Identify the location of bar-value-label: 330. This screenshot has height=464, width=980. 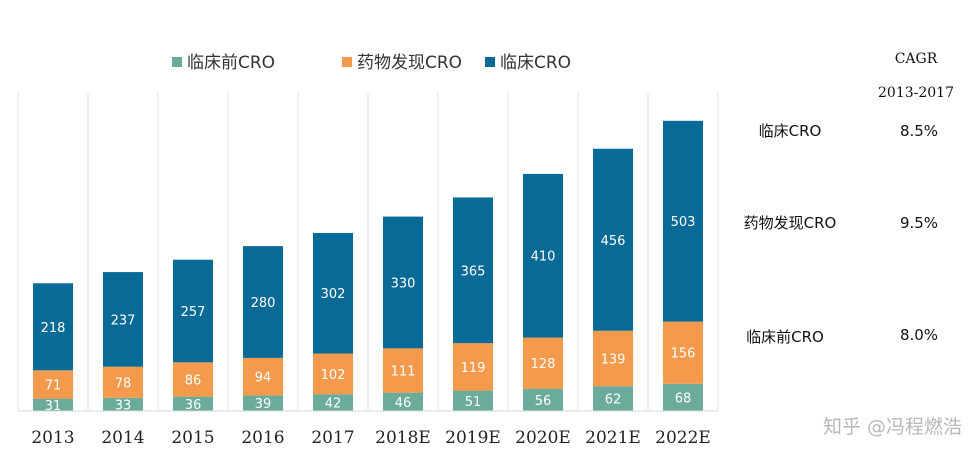
(403, 283).